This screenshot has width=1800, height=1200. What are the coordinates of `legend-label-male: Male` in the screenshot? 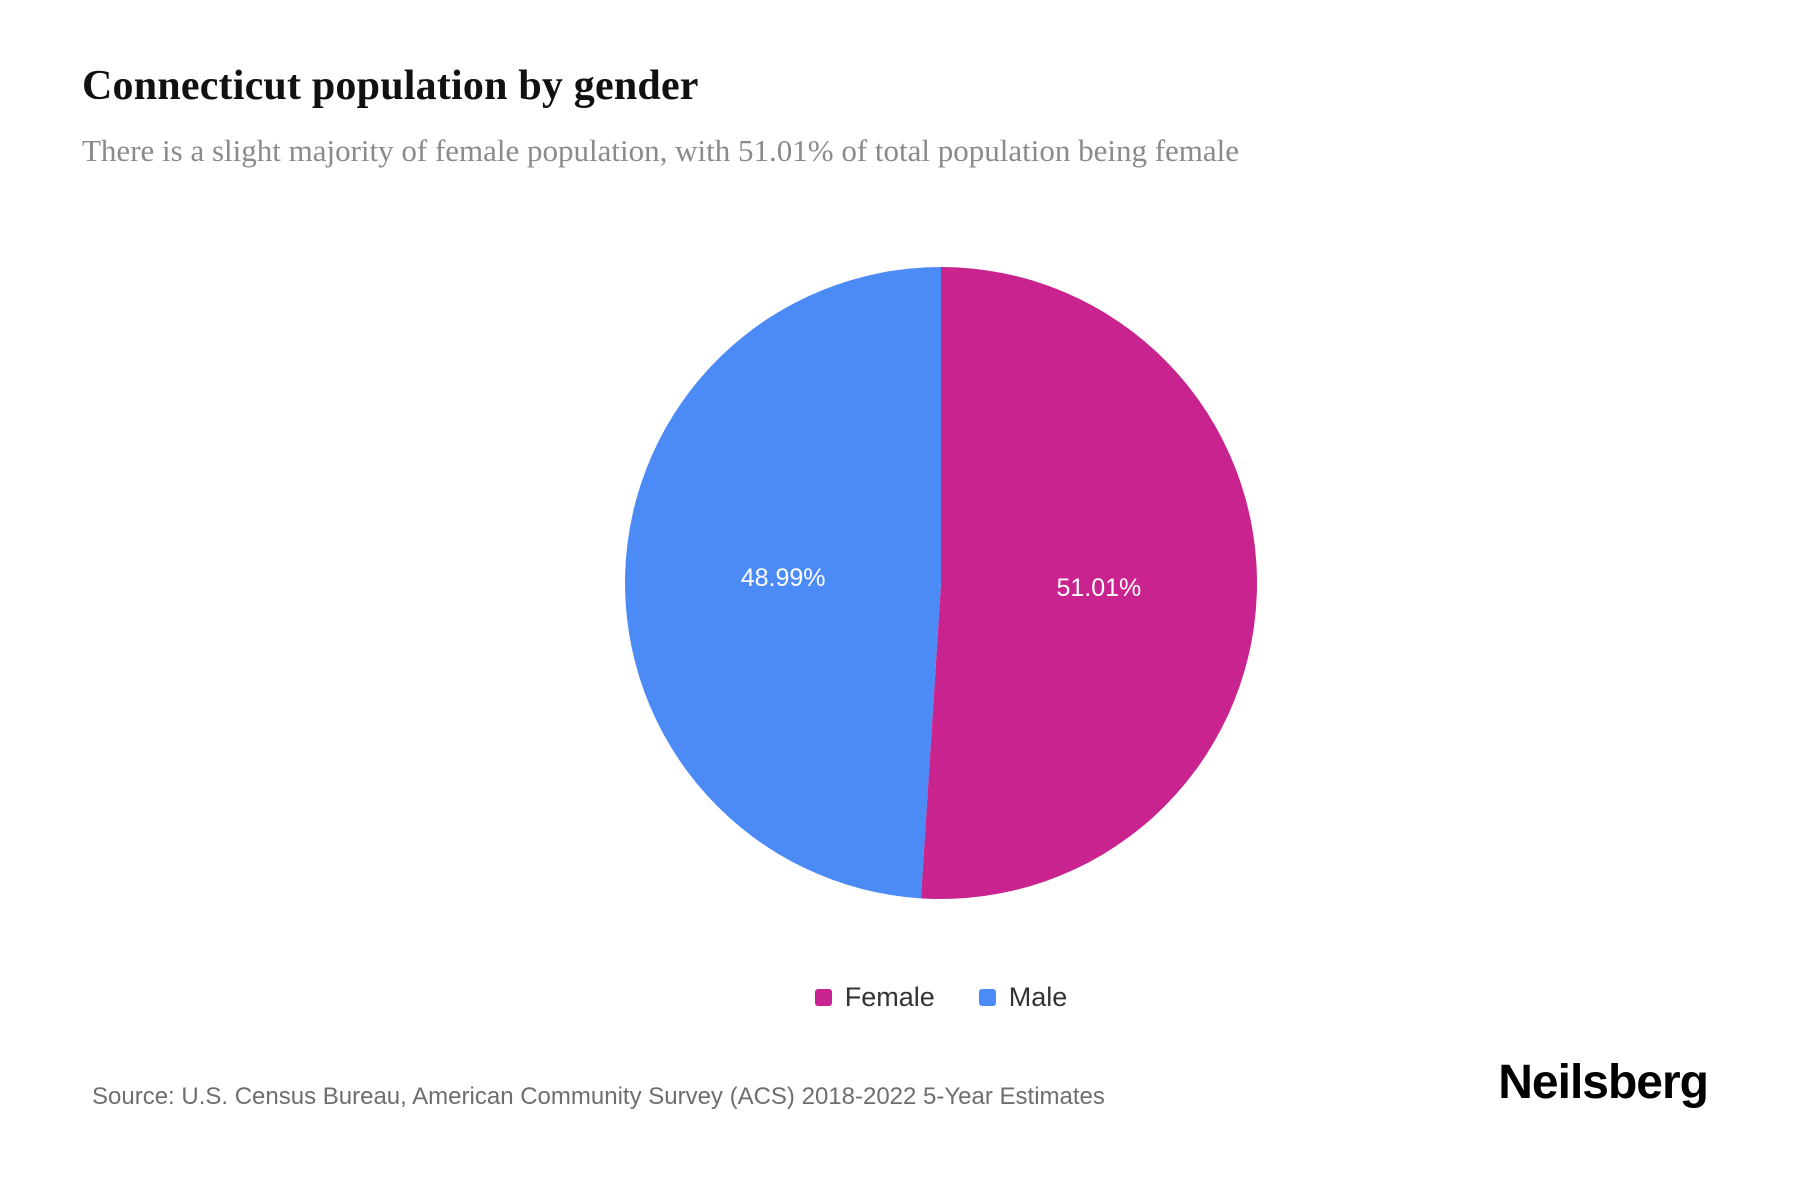 It's located at (1038, 997).